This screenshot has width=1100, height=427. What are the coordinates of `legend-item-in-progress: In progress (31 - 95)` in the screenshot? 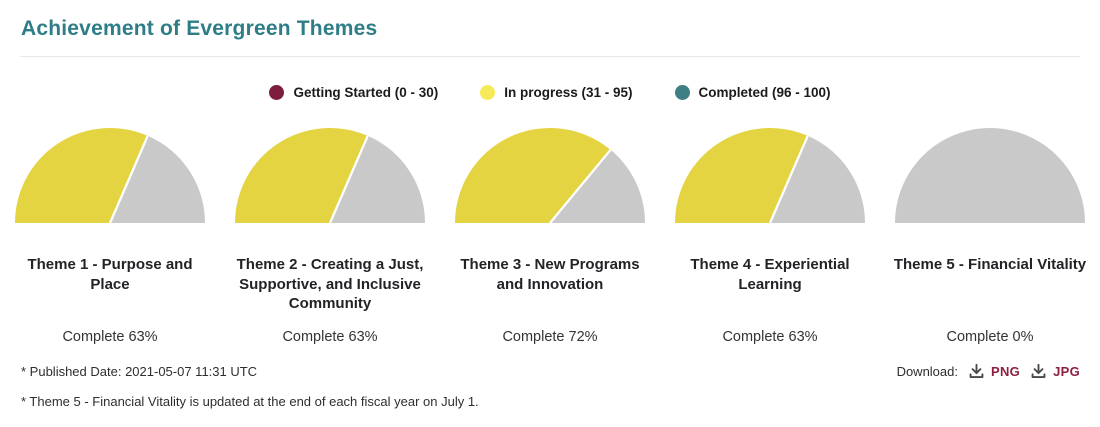 It's located at (556, 92).